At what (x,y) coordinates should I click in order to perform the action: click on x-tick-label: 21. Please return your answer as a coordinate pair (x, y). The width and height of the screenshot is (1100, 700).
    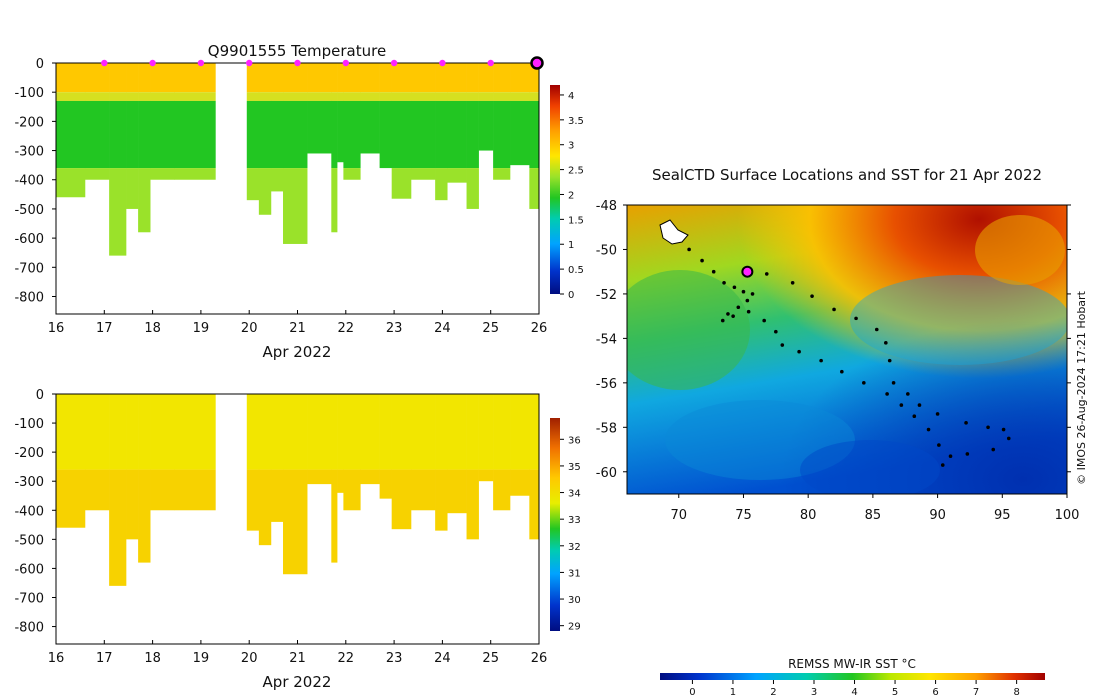
    Looking at the image, I should click on (297, 658).